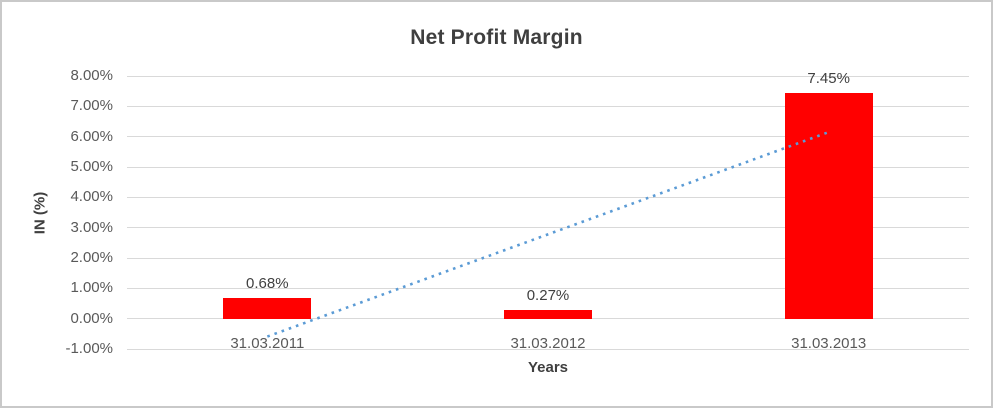 The width and height of the screenshot is (993, 408). What do you see at coordinates (828, 78) in the screenshot?
I see `data-label: 7.45%` at bounding box center [828, 78].